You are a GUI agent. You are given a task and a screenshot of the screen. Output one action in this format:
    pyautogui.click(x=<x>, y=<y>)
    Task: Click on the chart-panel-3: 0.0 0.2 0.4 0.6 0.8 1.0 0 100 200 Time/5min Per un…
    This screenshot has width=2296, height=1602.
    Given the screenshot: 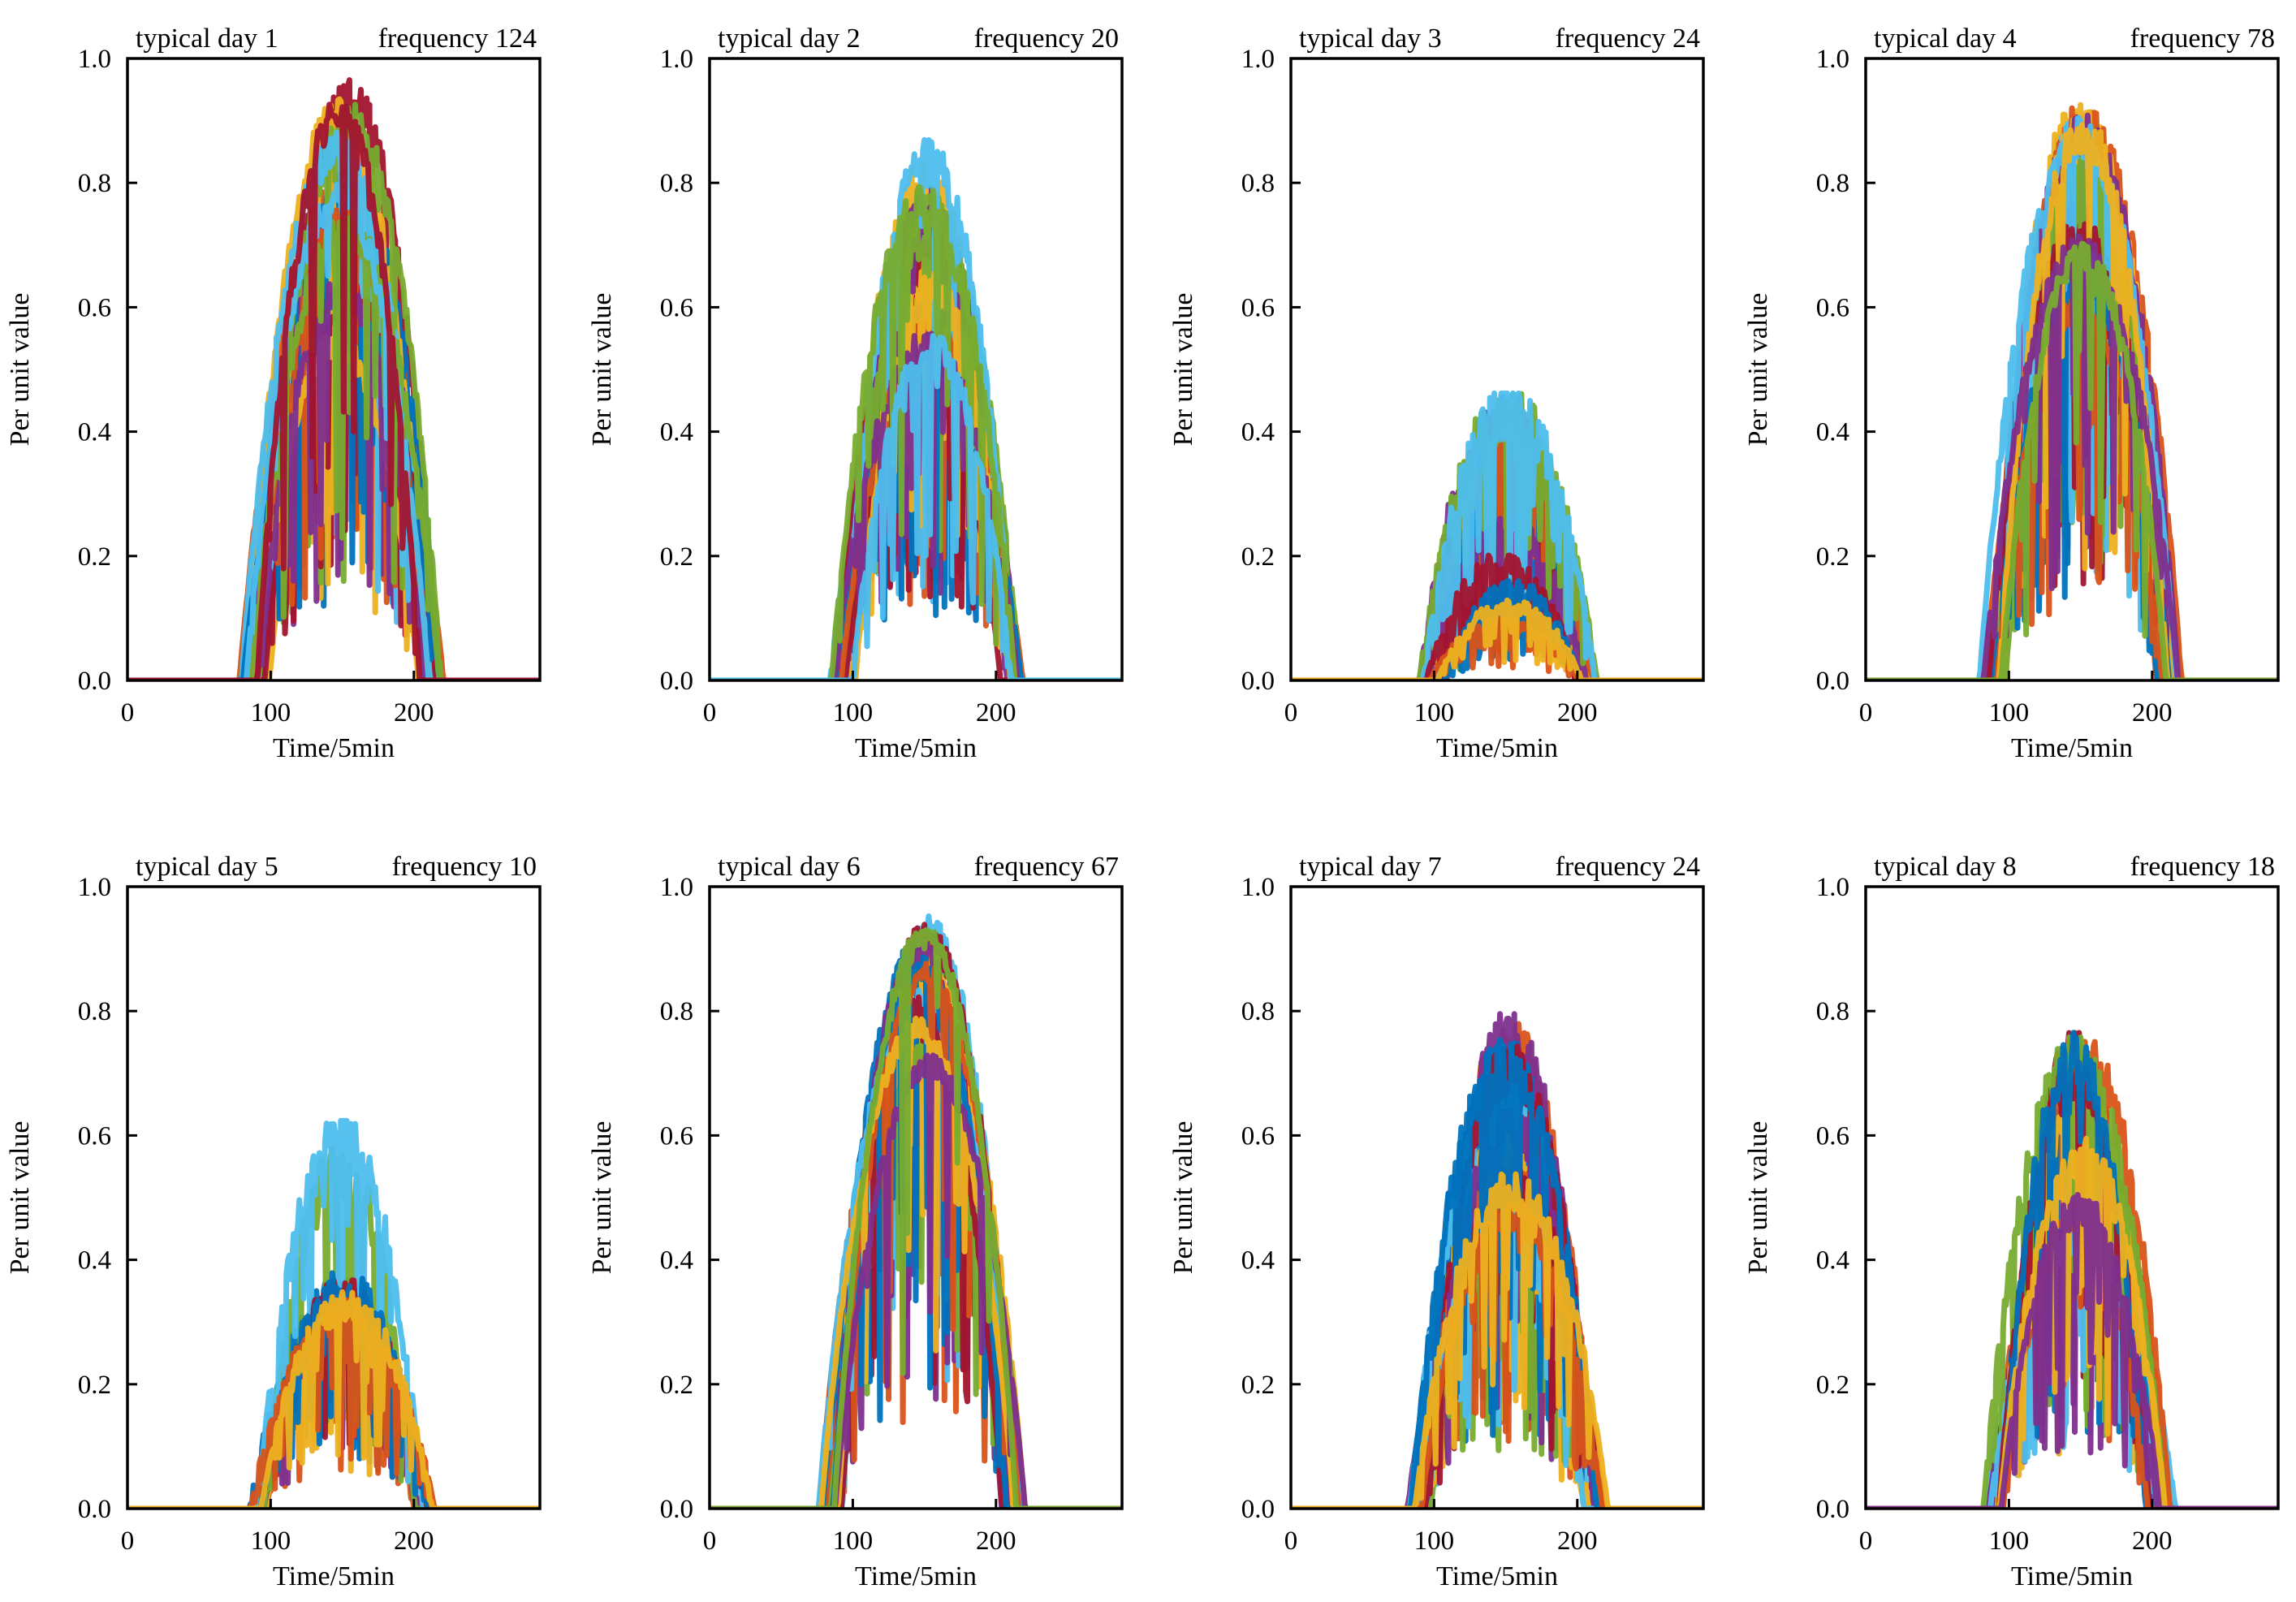 What is the action you would take?
    pyautogui.click(x=1436, y=393)
    